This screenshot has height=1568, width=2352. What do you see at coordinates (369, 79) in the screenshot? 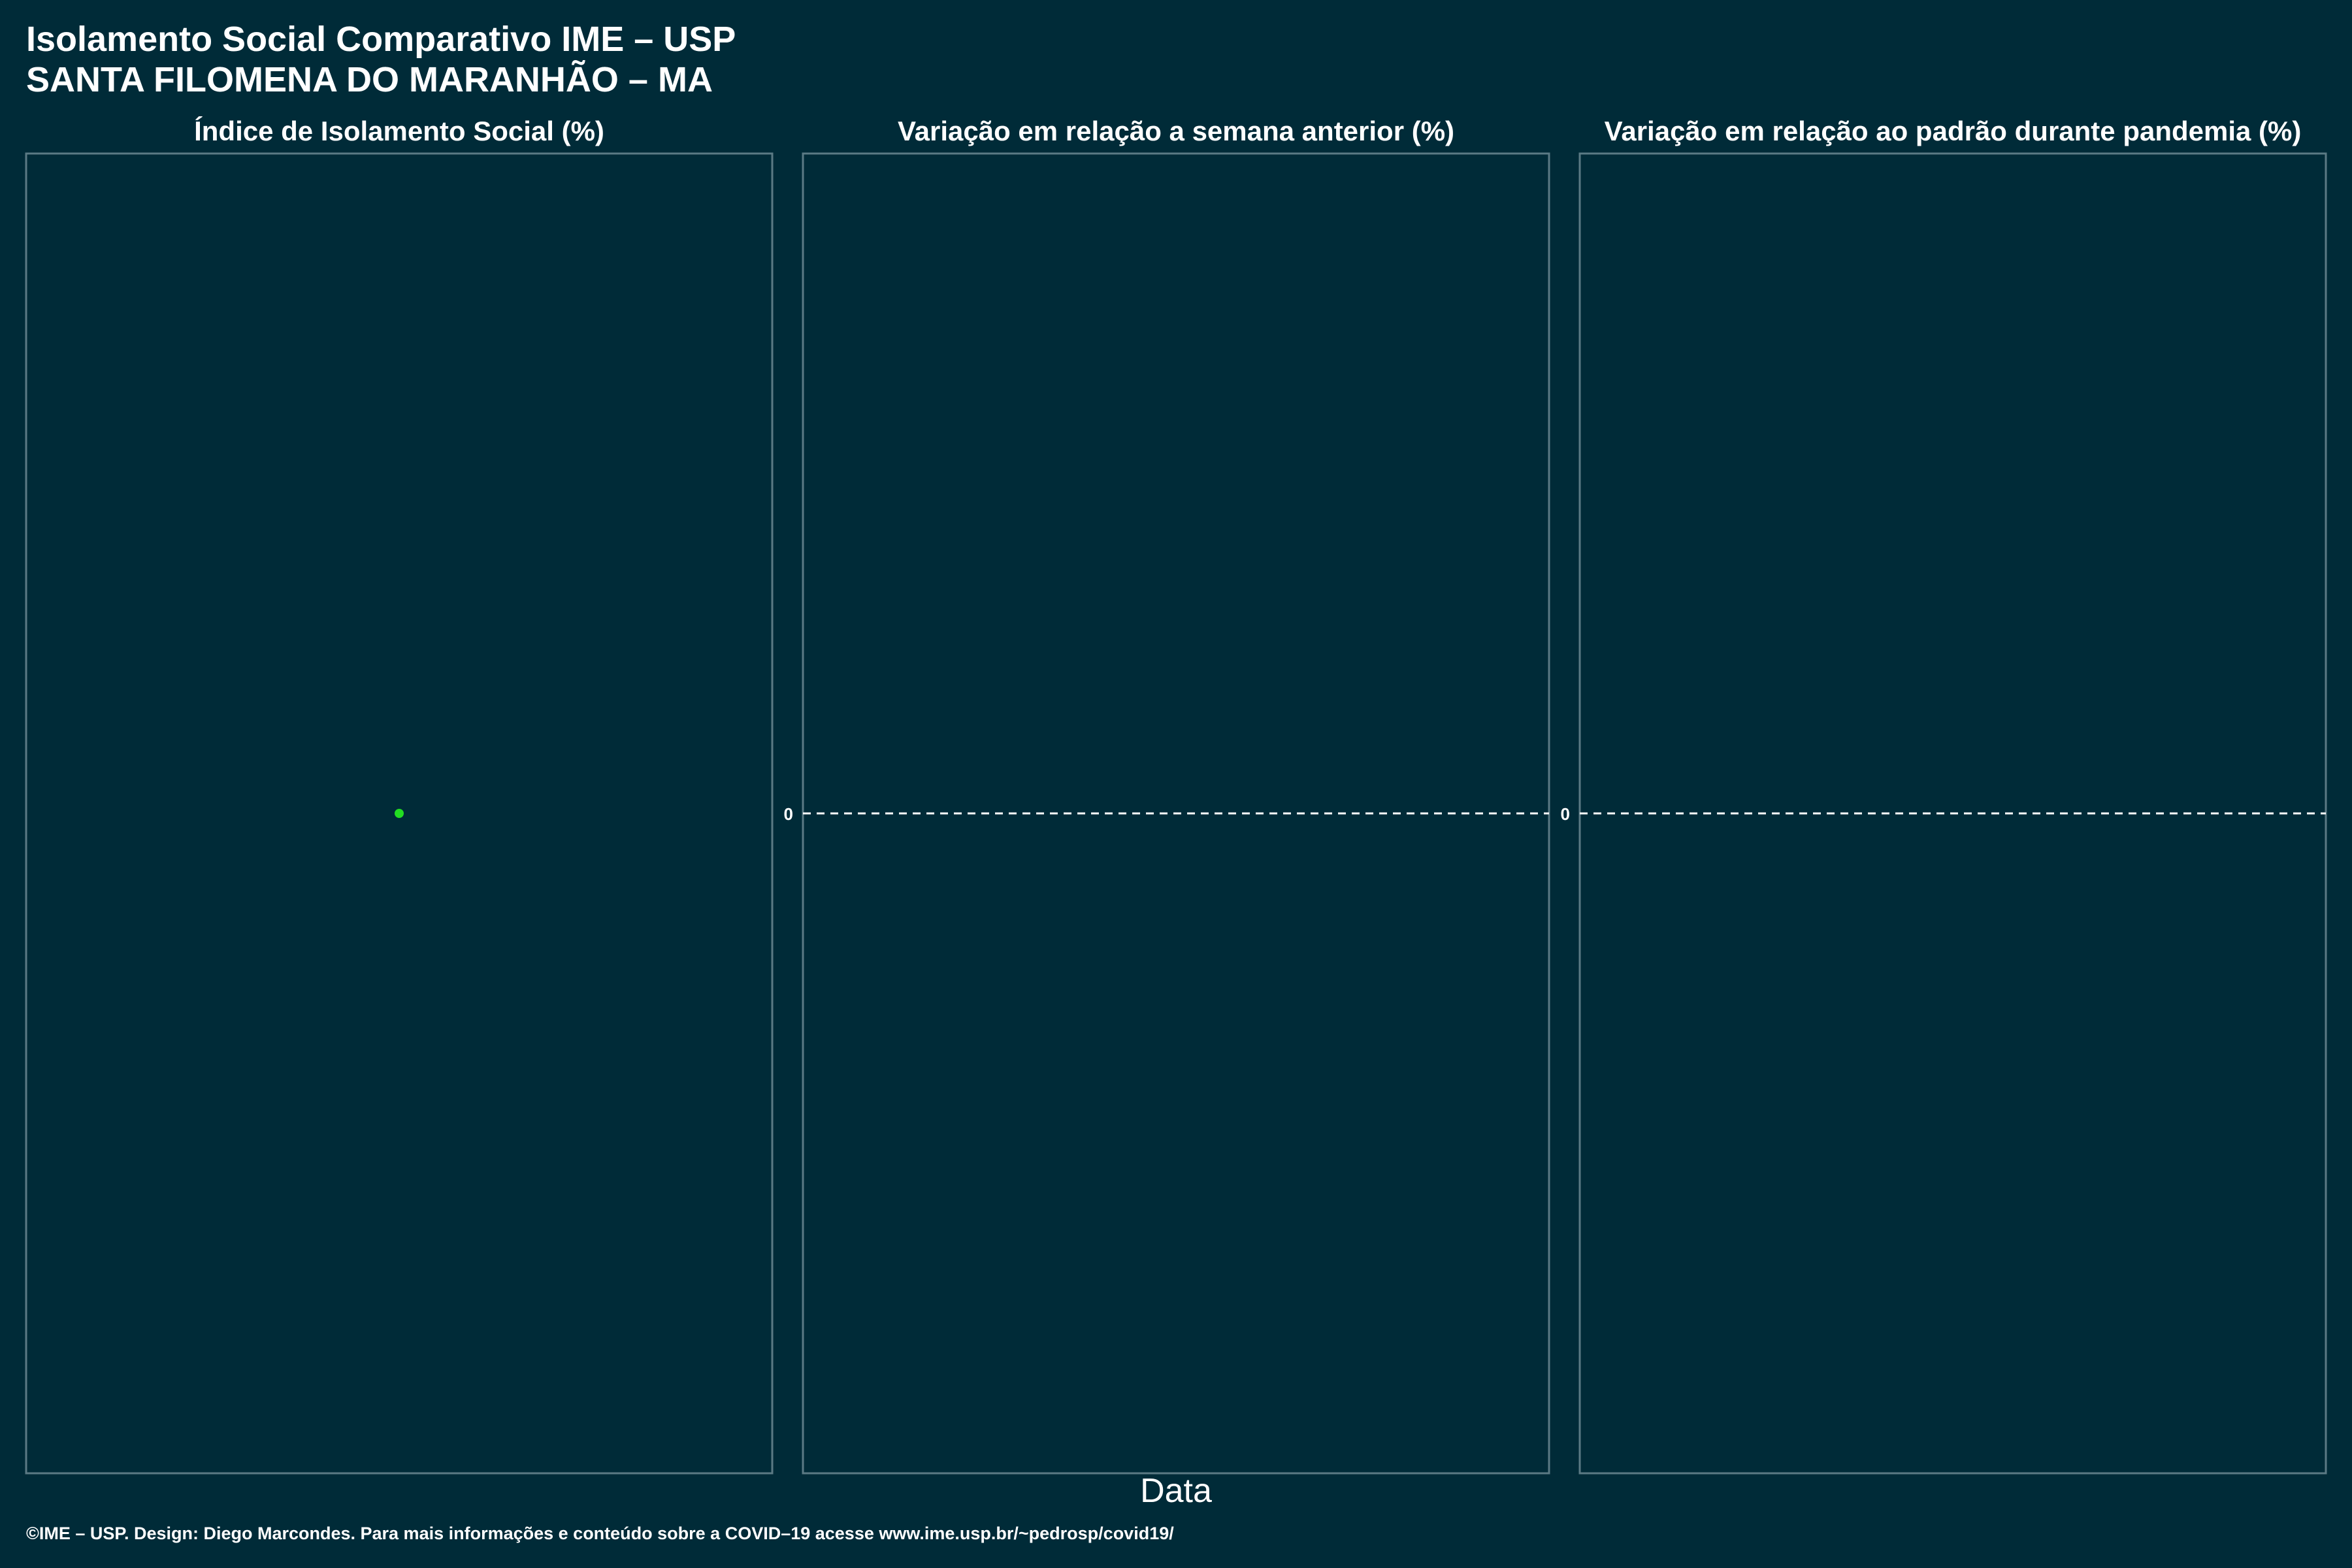
I see `chart-subtitle: SANTA FILOMENA DO MARANHÃO – MA` at bounding box center [369, 79].